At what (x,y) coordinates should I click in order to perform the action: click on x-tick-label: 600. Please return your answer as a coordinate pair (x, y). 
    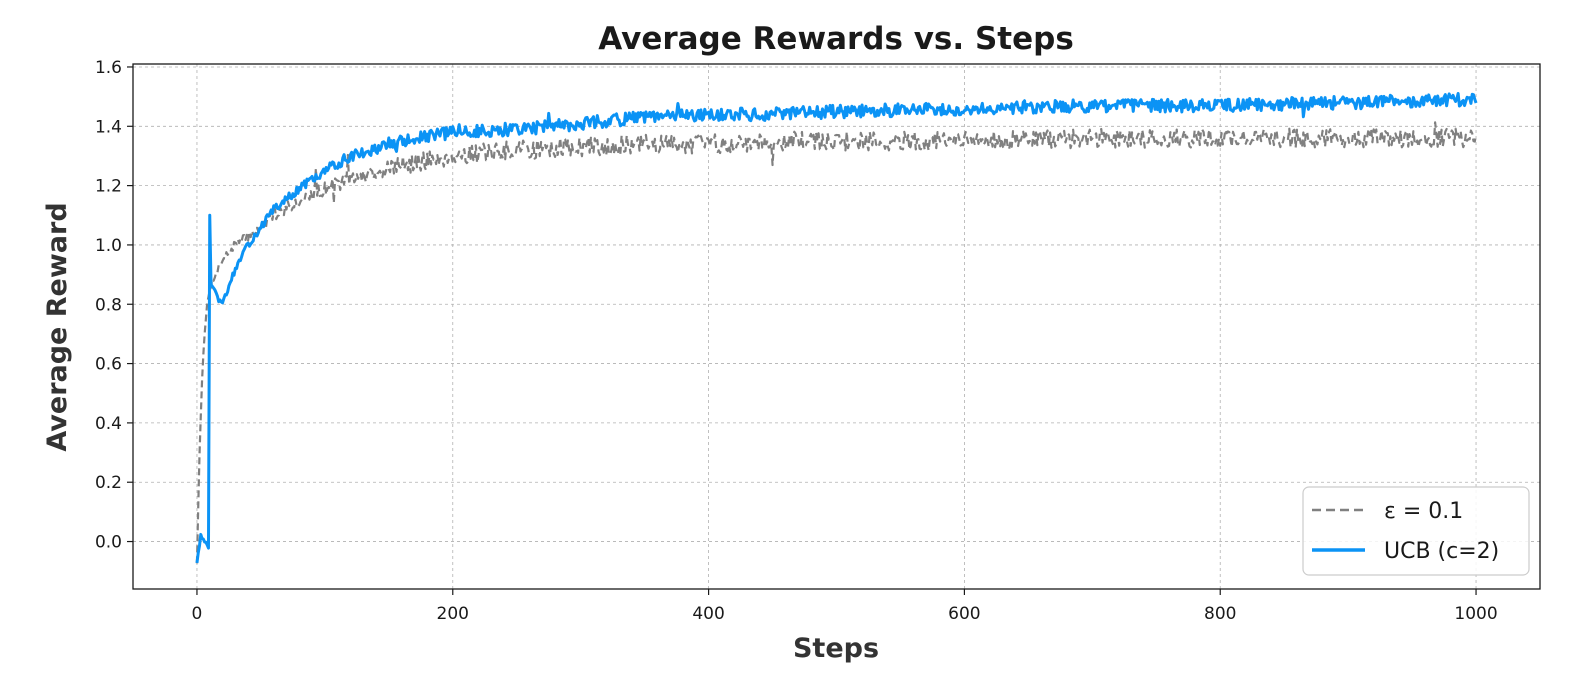
    Looking at the image, I should click on (964, 614).